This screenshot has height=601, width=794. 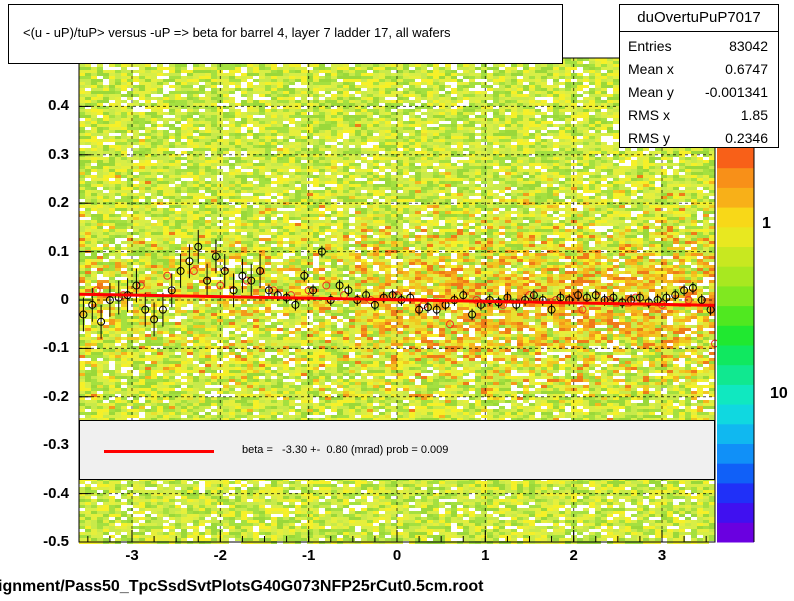 I want to click on stats-row: Mean x 0.6747, so click(x=698, y=69).